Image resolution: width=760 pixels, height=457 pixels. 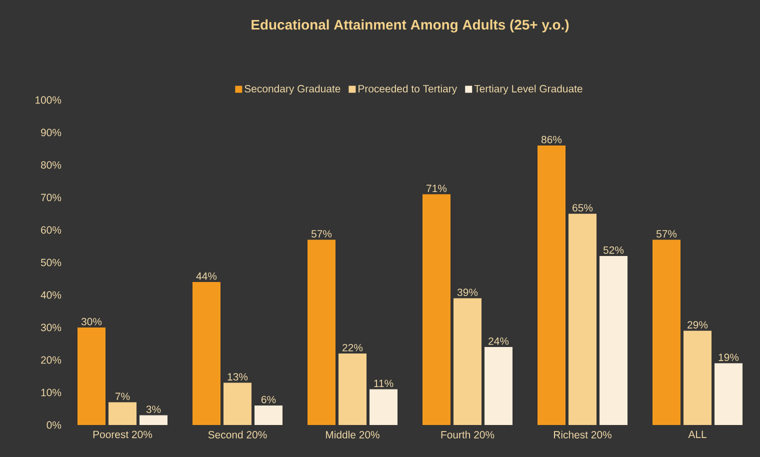 I want to click on data-label: 11%, so click(x=384, y=384).